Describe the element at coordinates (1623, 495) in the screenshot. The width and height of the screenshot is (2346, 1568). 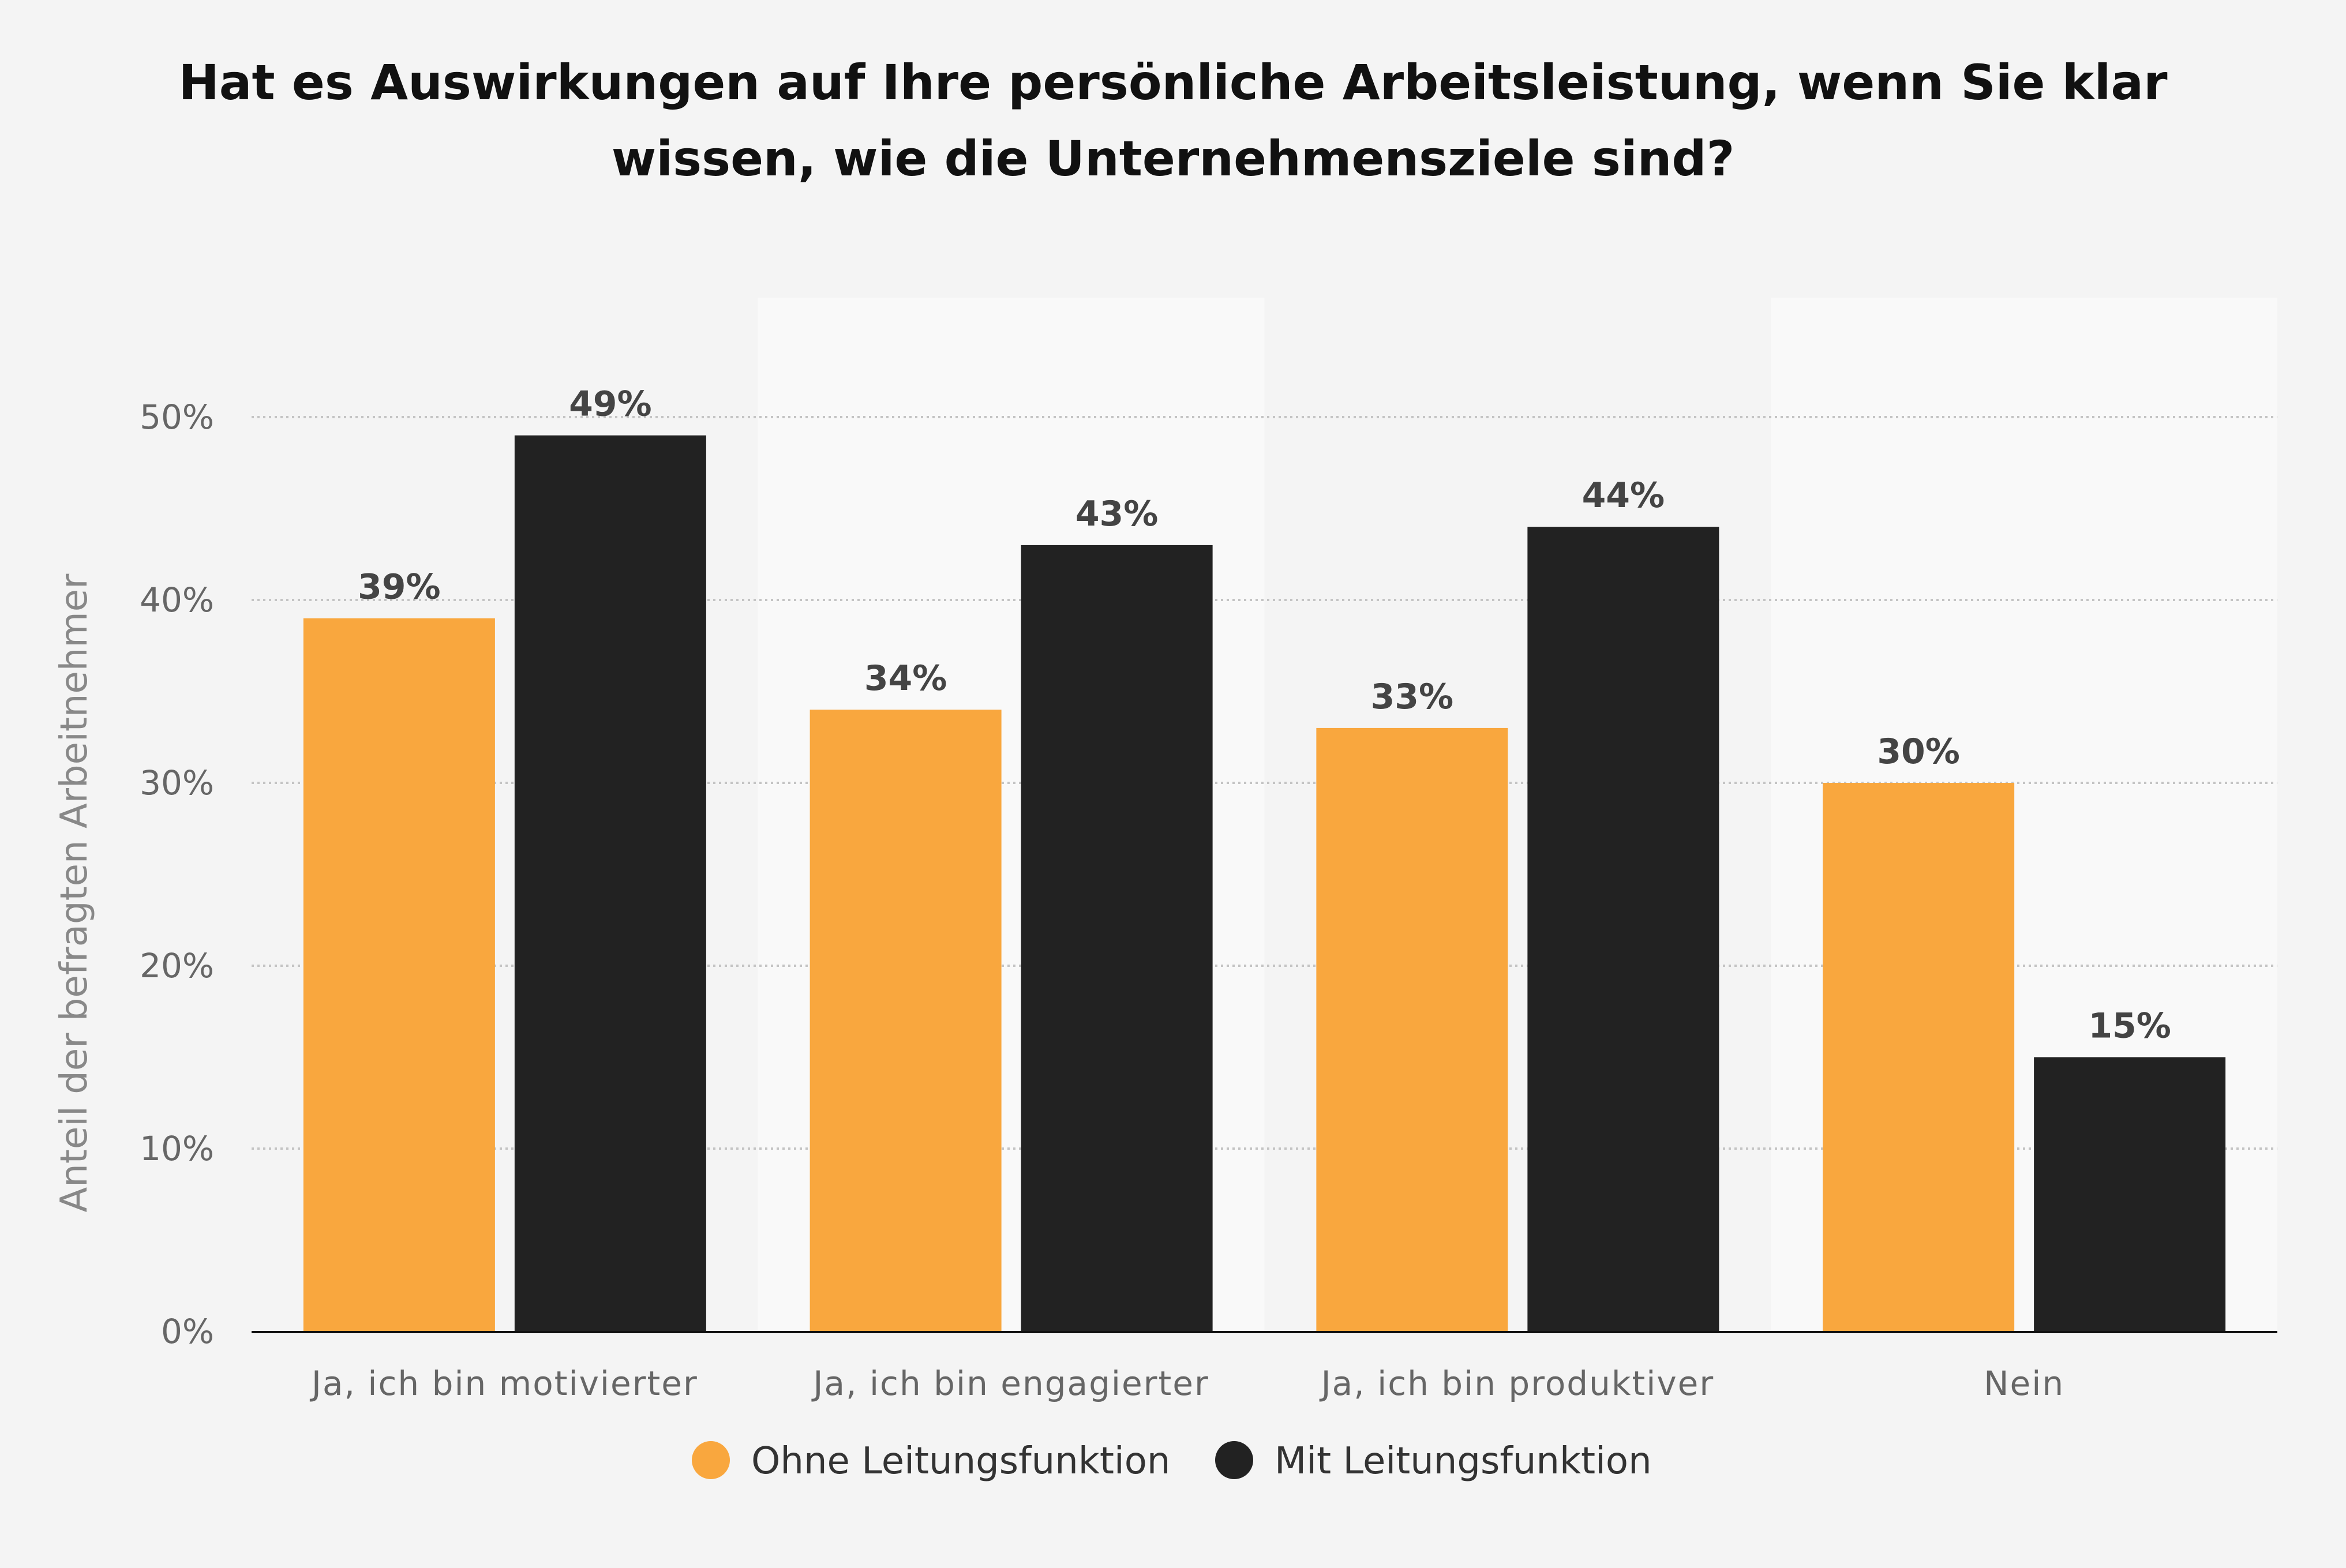
I see `data-label: 44%` at that location.